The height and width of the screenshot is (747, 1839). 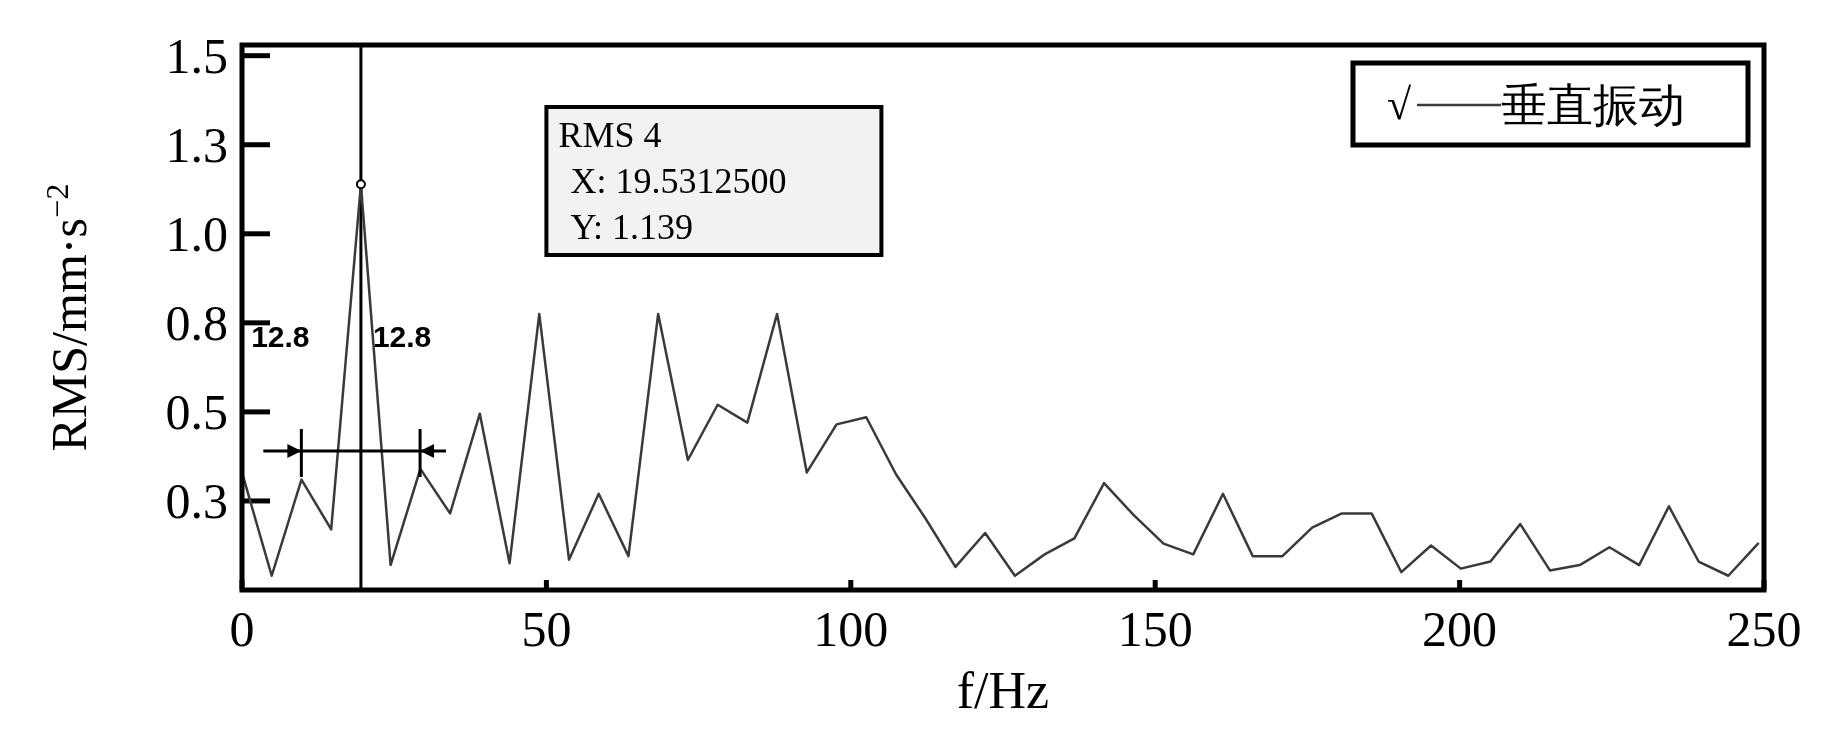 What do you see at coordinates (196, 322) in the screenshot?
I see `y-tick-label: 0.8` at bounding box center [196, 322].